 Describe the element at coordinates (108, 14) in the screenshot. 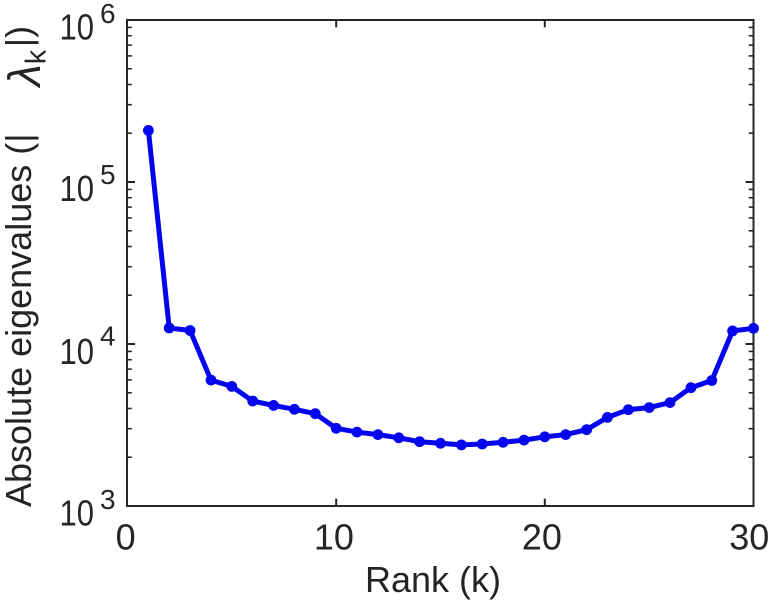

I see `svg-text: 6` at that location.